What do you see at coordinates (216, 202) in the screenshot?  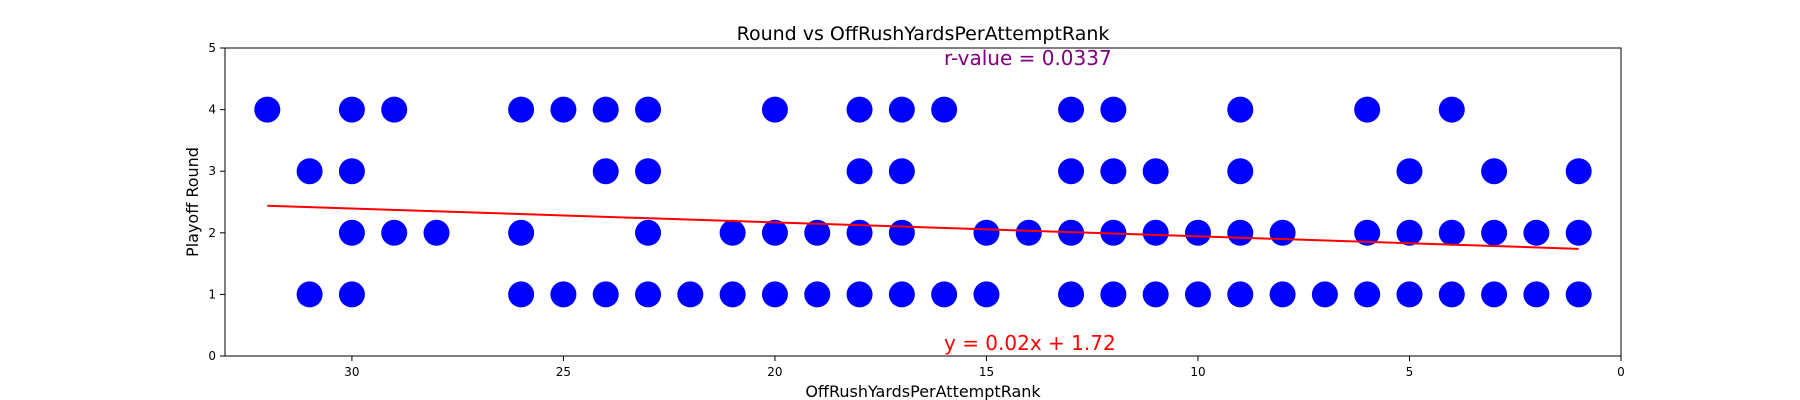 I see `y-axis: 0 1 2 3 4 5` at bounding box center [216, 202].